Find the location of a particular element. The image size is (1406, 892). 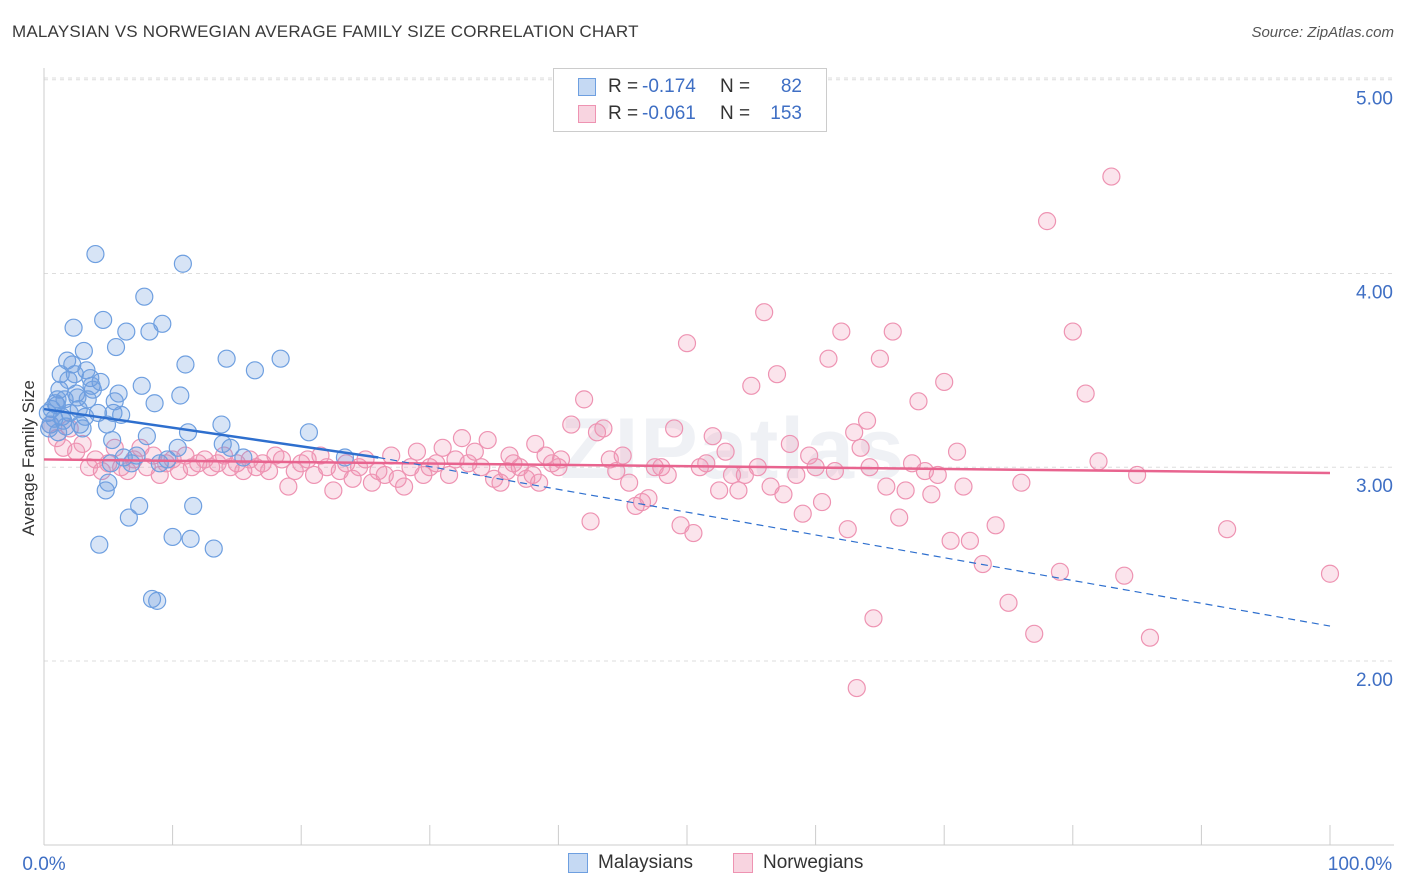

legend-n-value: 153 is located at coordinates (786, 113).